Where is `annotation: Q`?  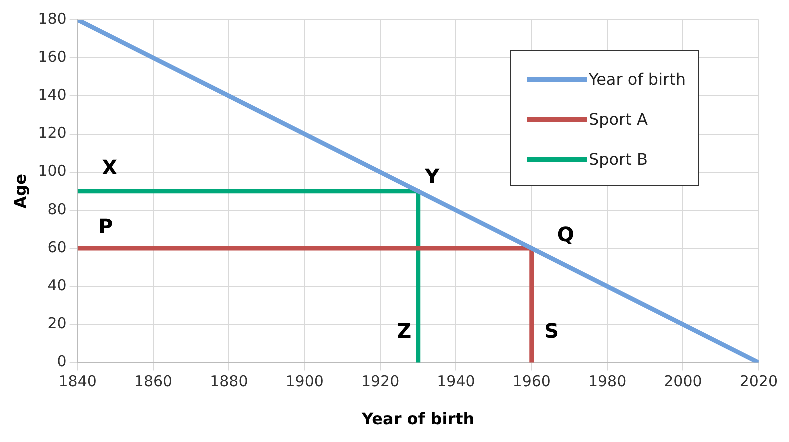
annotation: Q is located at coordinates (565, 234).